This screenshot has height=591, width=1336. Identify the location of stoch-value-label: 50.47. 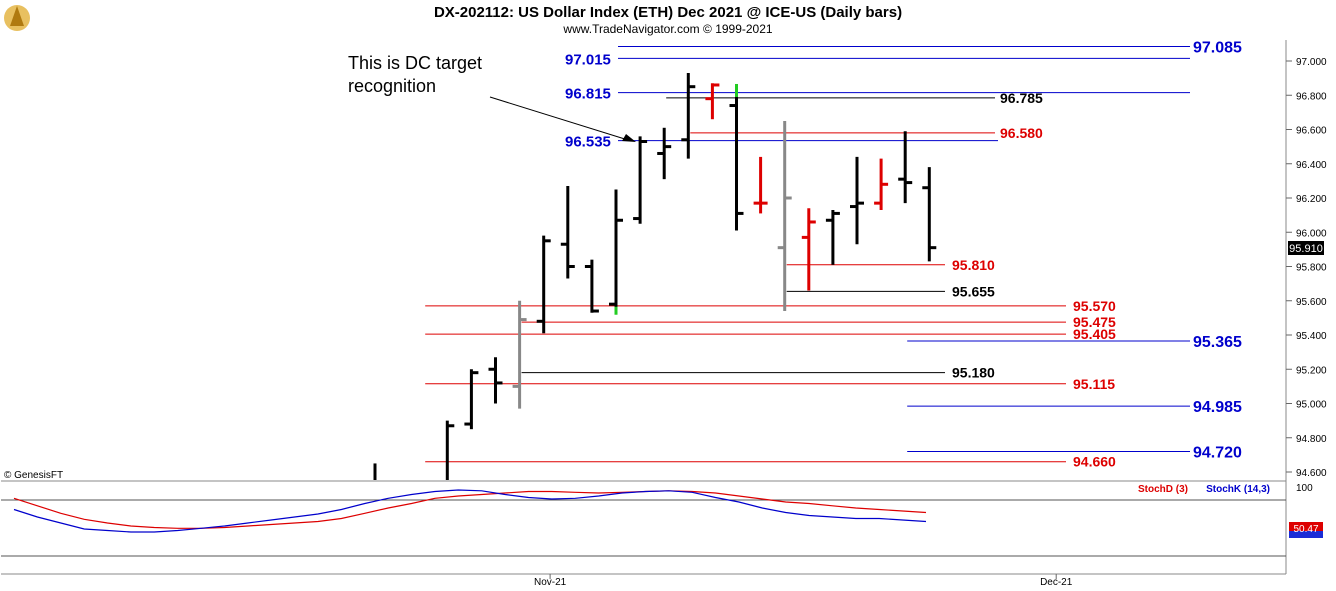
(1305, 529).